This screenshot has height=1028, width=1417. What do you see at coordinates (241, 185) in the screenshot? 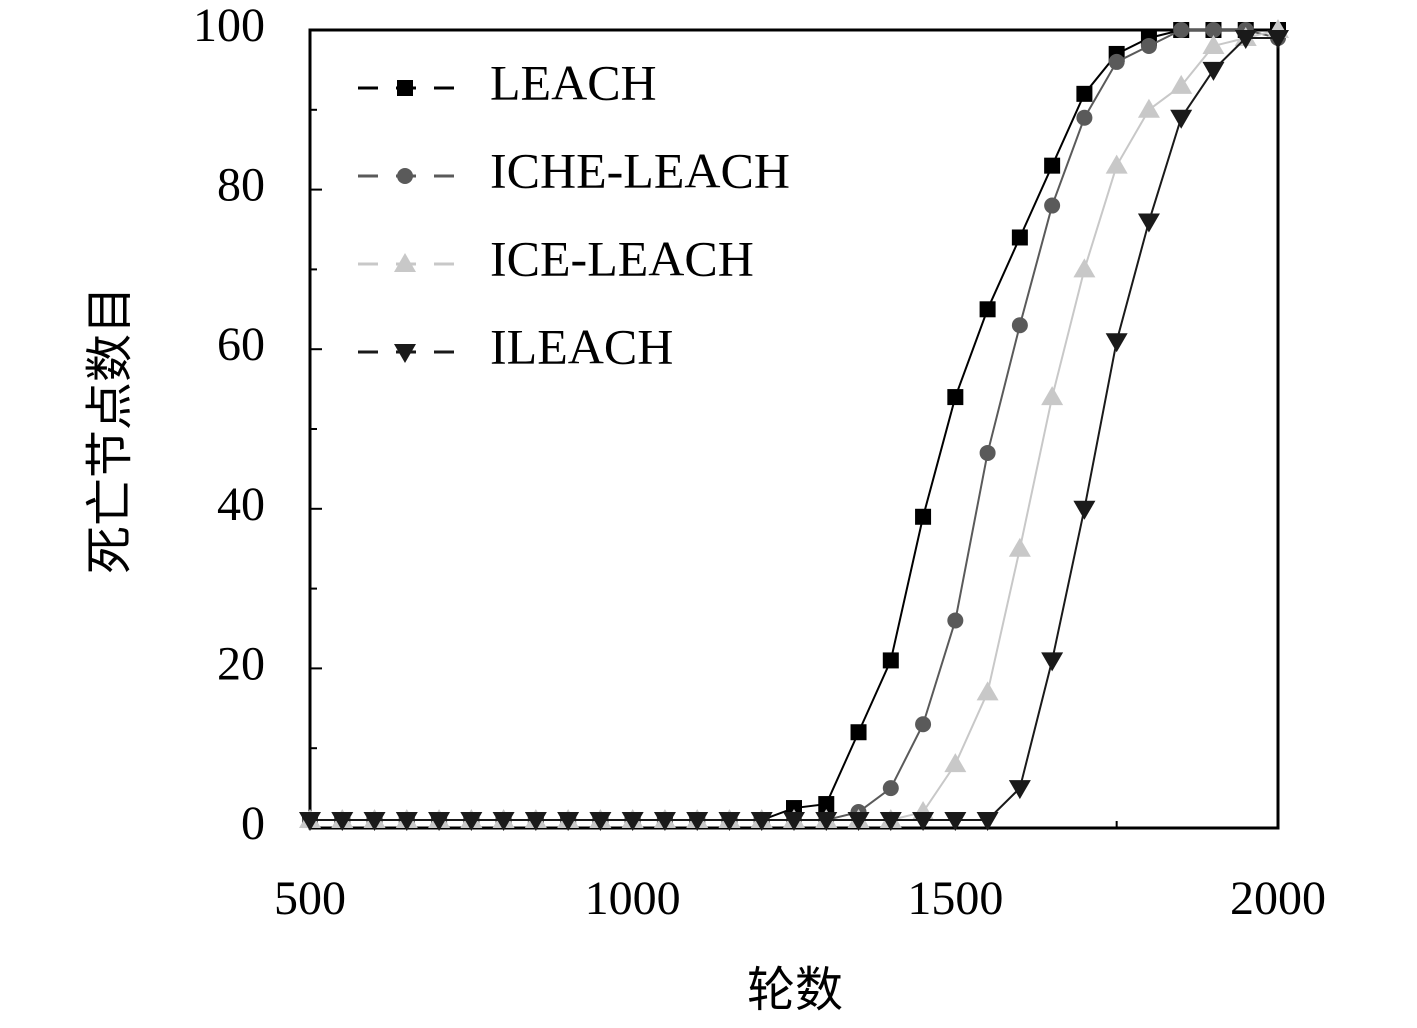
I see `y-tick-label: 80` at bounding box center [241, 185].